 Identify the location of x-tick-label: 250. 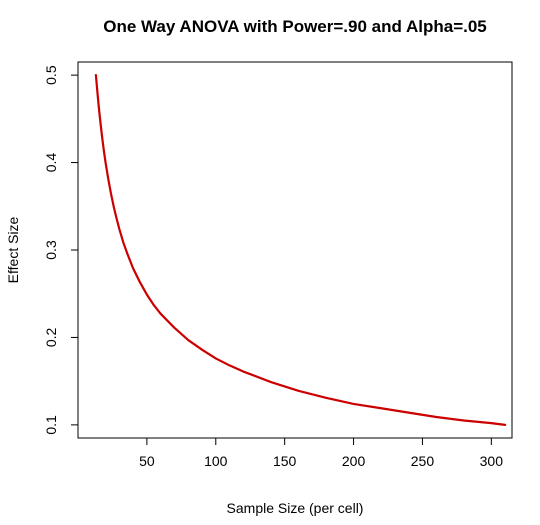
(423, 461).